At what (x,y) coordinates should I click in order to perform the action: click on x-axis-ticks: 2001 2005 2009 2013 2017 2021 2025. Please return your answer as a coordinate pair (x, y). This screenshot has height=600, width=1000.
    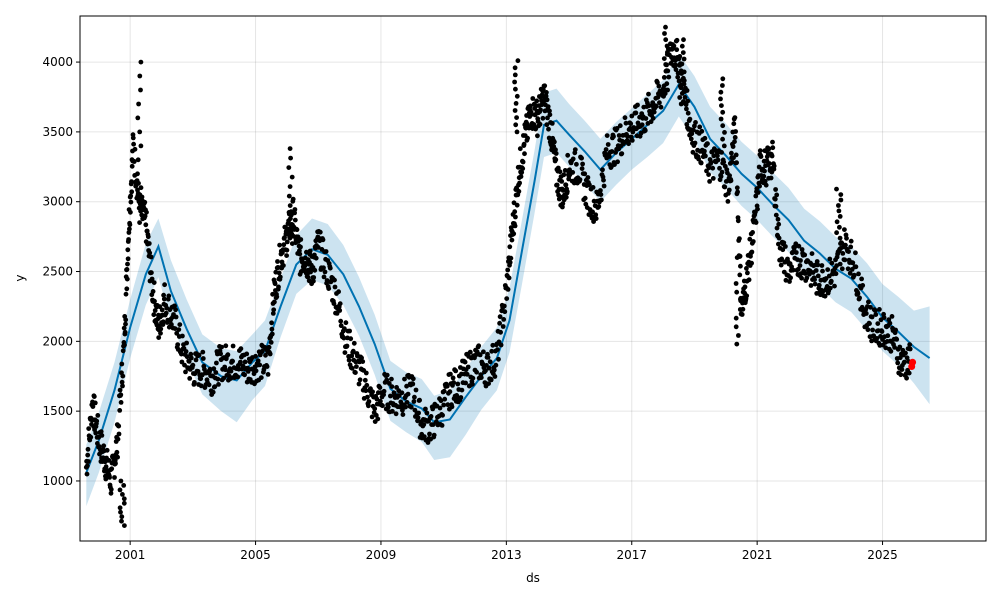
    Looking at the image, I should click on (506, 551).